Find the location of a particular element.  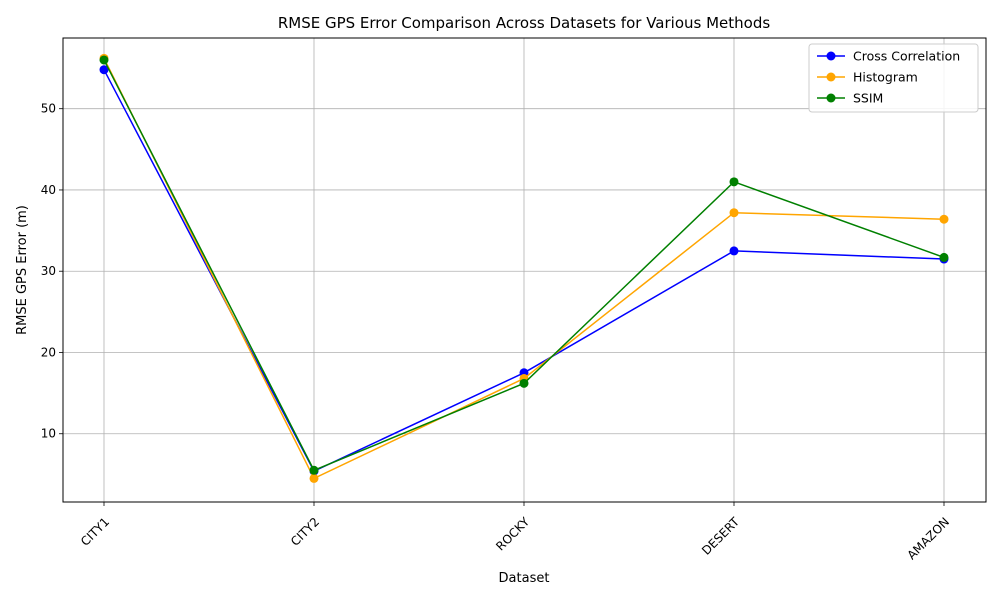

legend-label: SSIM is located at coordinates (868, 98).